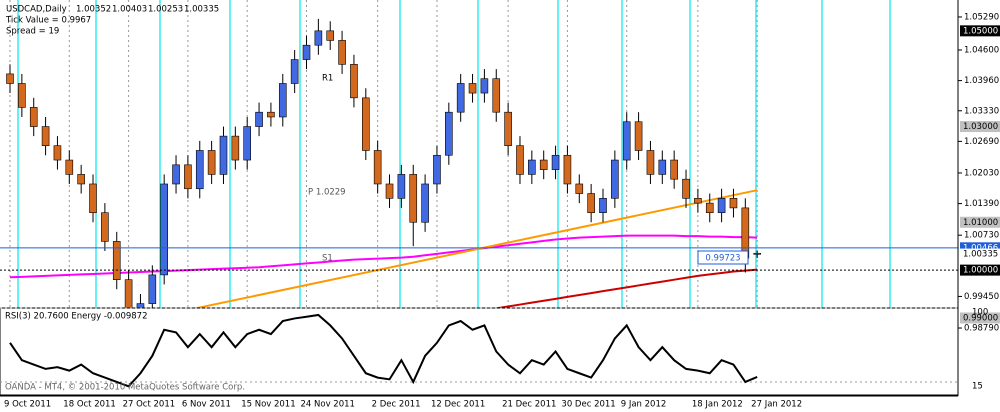  Describe the element at coordinates (27, 405) in the screenshot. I see `x-tick-label: 9 Oct 2011` at that location.